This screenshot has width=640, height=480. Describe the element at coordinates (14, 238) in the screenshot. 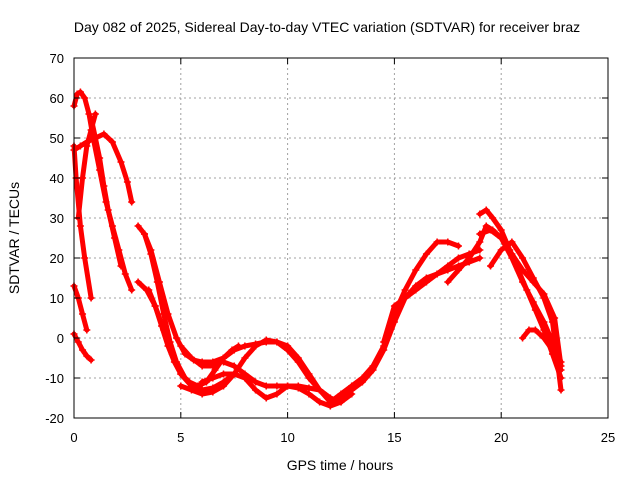

I see `y-axis-label: SDTVAR / TECUs` at that location.